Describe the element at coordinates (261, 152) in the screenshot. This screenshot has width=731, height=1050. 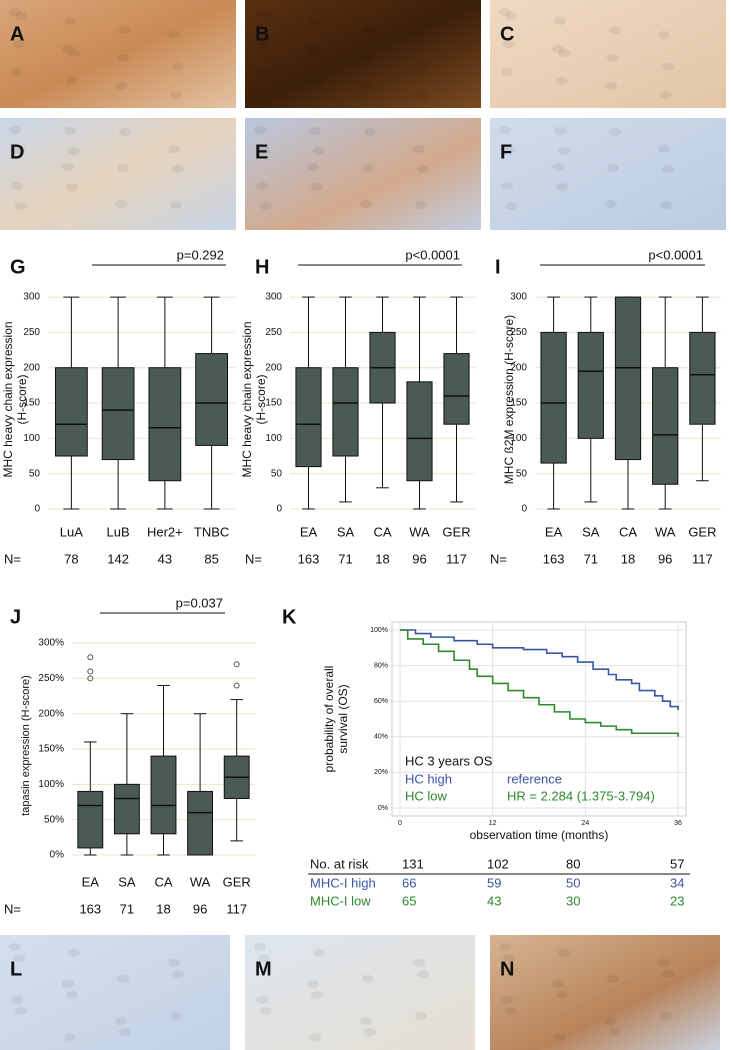
I see `panel-label: E` at that location.